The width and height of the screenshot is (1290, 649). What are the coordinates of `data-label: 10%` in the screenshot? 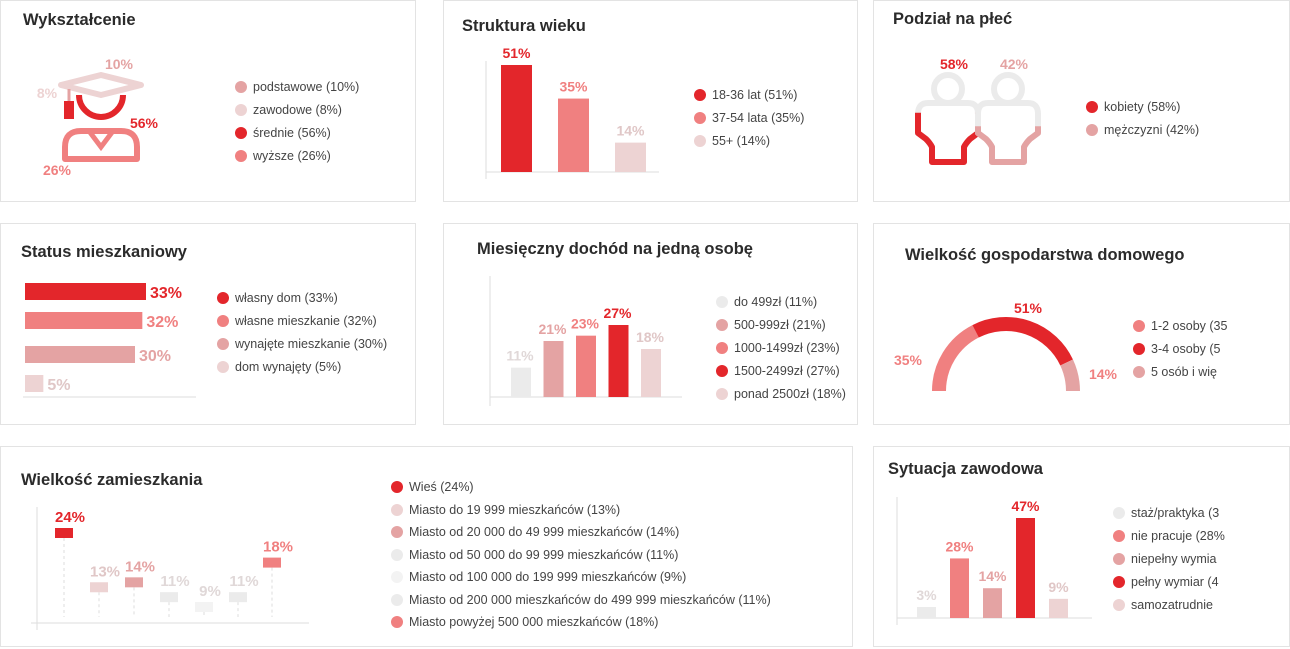 It's located at (119, 64).